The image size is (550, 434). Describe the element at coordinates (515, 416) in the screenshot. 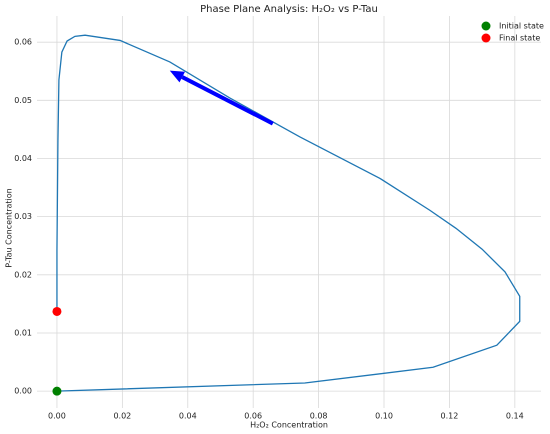

I see `x-tick-label: 0.14` at that location.